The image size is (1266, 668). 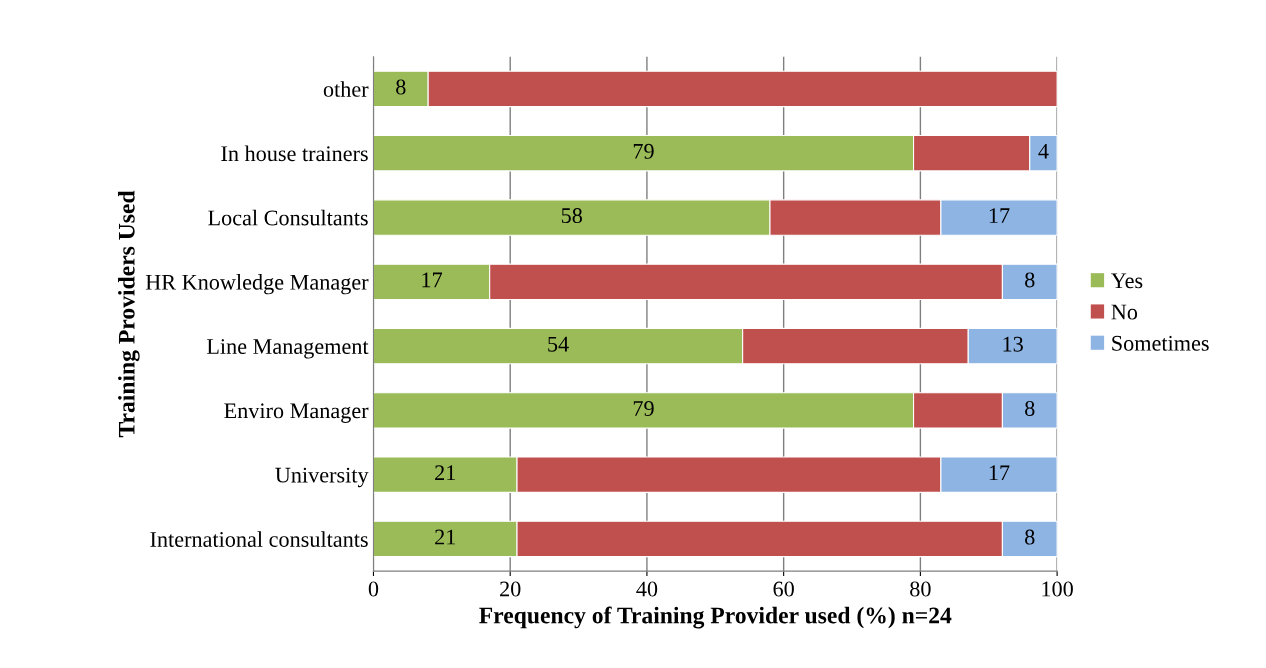 What do you see at coordinates (257, 284) in the screenshot?
I see `y-tick-label: HR Knowledge Manager` at bounding box center [257, 284].